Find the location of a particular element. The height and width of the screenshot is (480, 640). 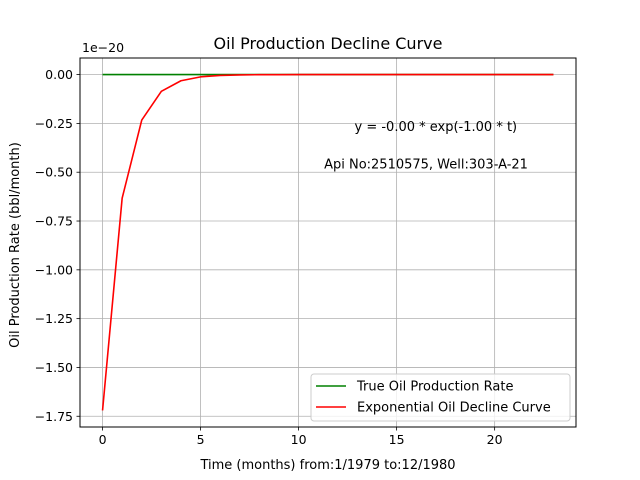

legend-box is located at coordinates (440, 397).